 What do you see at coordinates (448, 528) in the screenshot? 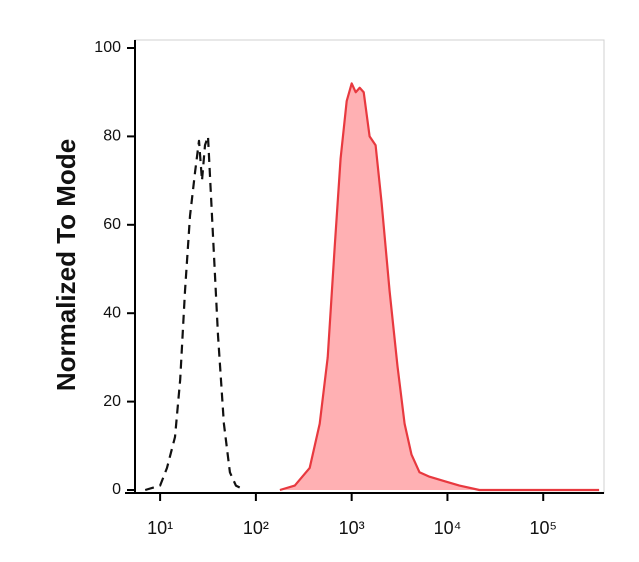
I see `x-tick-label: 10⁴` at bounding box center [448, 528].